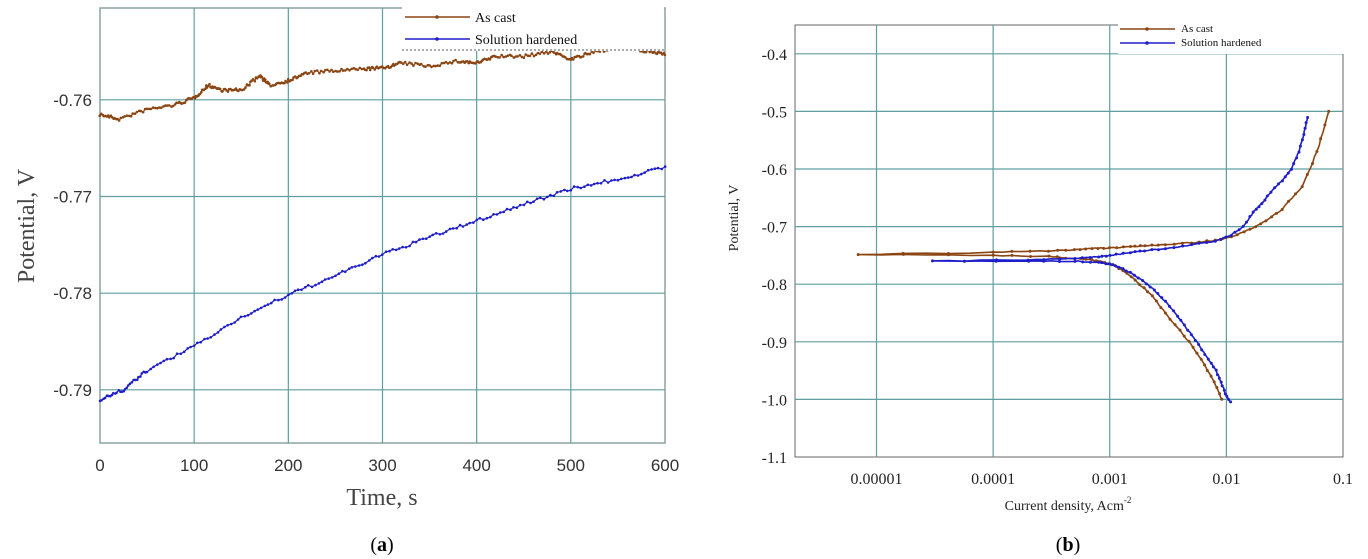 The image size is (1368, 559). What do you see at coordinates (774, 343) in the screenshot?
I see `y-tick-label: -0.9` at bounding box center [774, 343].